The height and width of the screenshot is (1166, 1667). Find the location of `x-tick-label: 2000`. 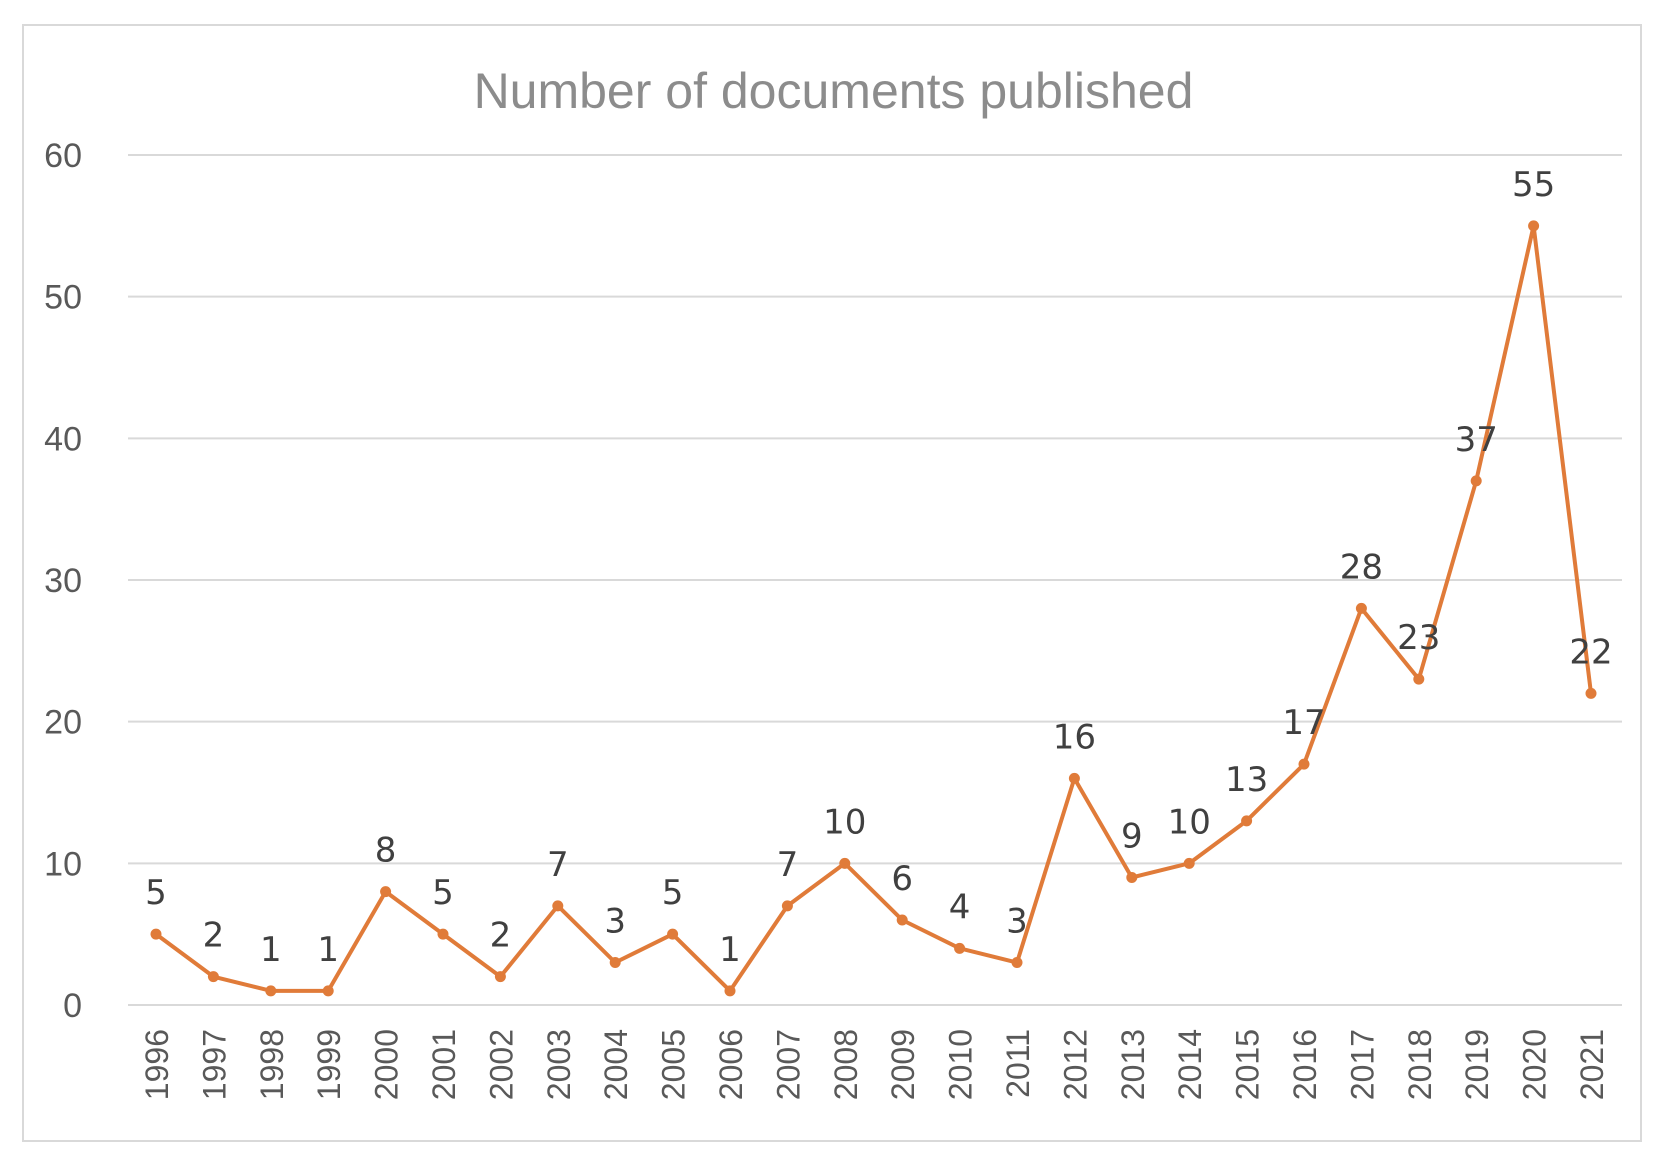

x-tick-label: 2000 is located at coordinates (387, 1064).